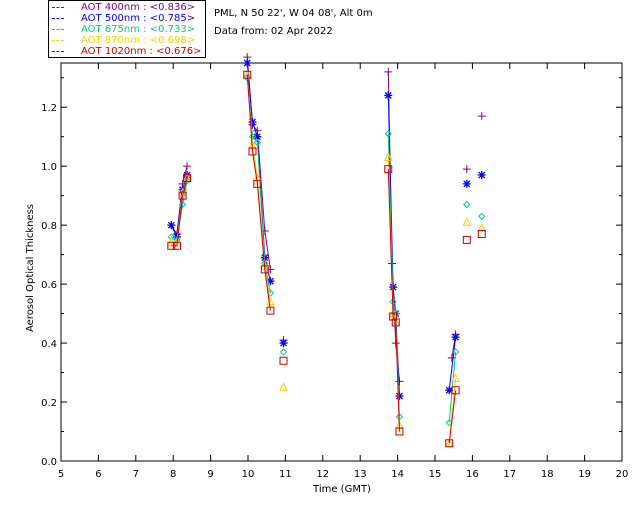  I want to click on x-tick-label: 8, so click(173, 474).